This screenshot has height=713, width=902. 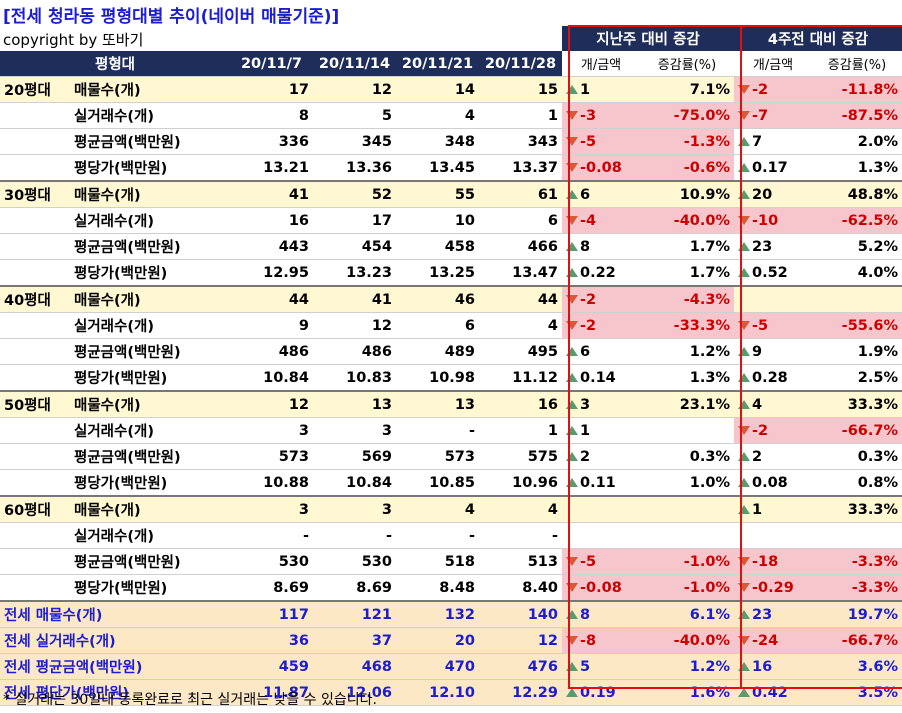 I want to click on 4week-rate-cell: -87.5%, so click(x=857, y=115).